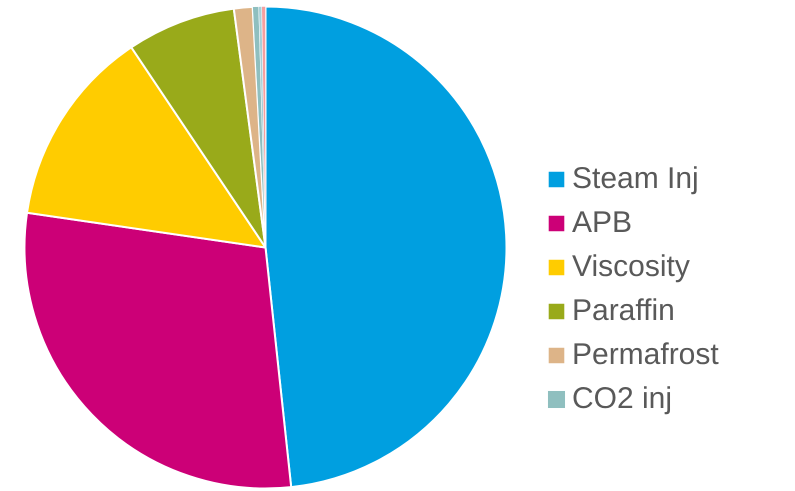 This screenshot has width=795, height=491. What do you see at coordinates (623, 311) in the screenshot?
I see `legend-label: Paraffin` at bounding box center [623, 311].